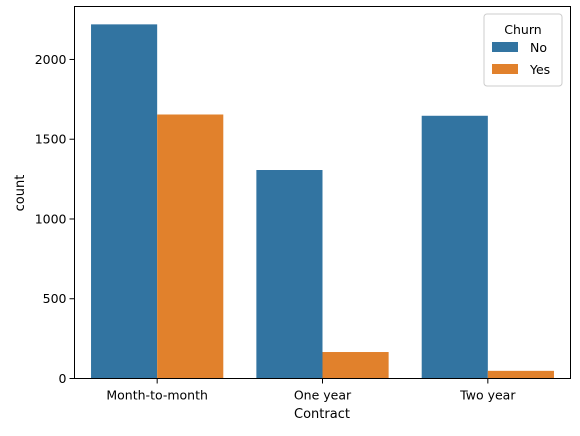 This screenshot has width=580, height=436. What do you see at coordinates (454, 247) in the screenshot?
I see `bar-two-year-no` at bounding box center [454, 247].